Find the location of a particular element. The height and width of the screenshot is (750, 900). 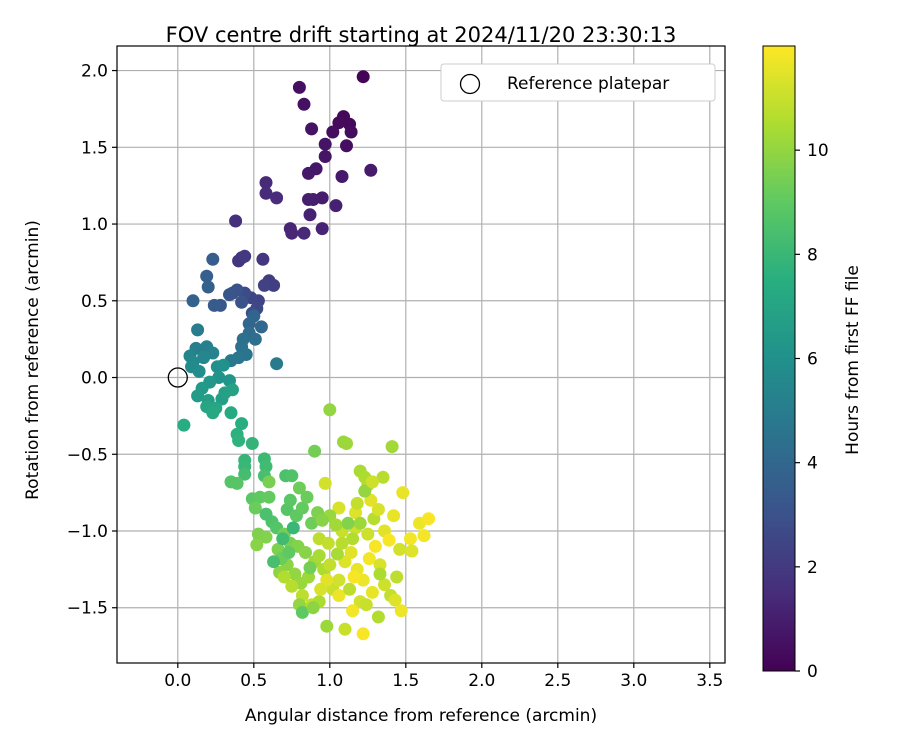

y-axis-label: Rotation from reference (arcmin) is located at coordinates (33, 360).